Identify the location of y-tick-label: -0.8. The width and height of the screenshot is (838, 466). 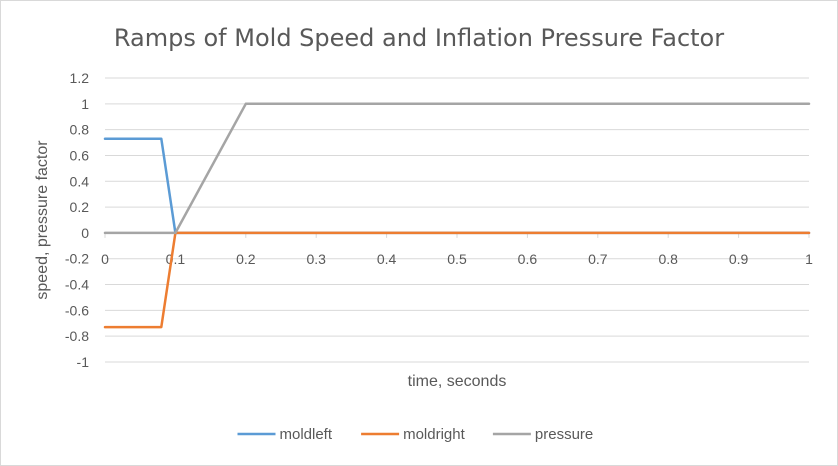
(77, 336).